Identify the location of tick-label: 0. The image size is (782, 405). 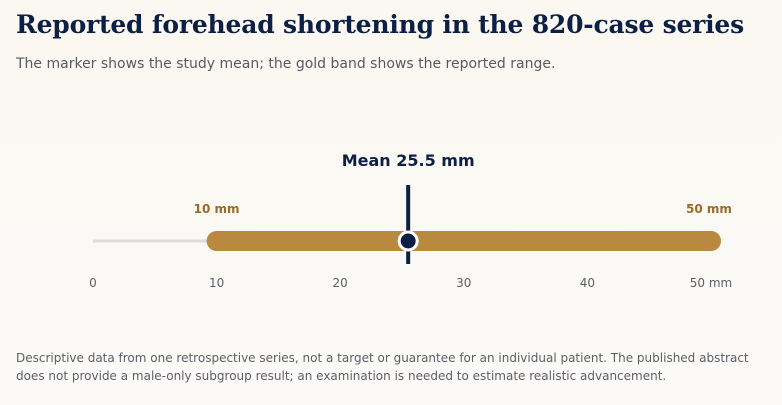
(93, 283).